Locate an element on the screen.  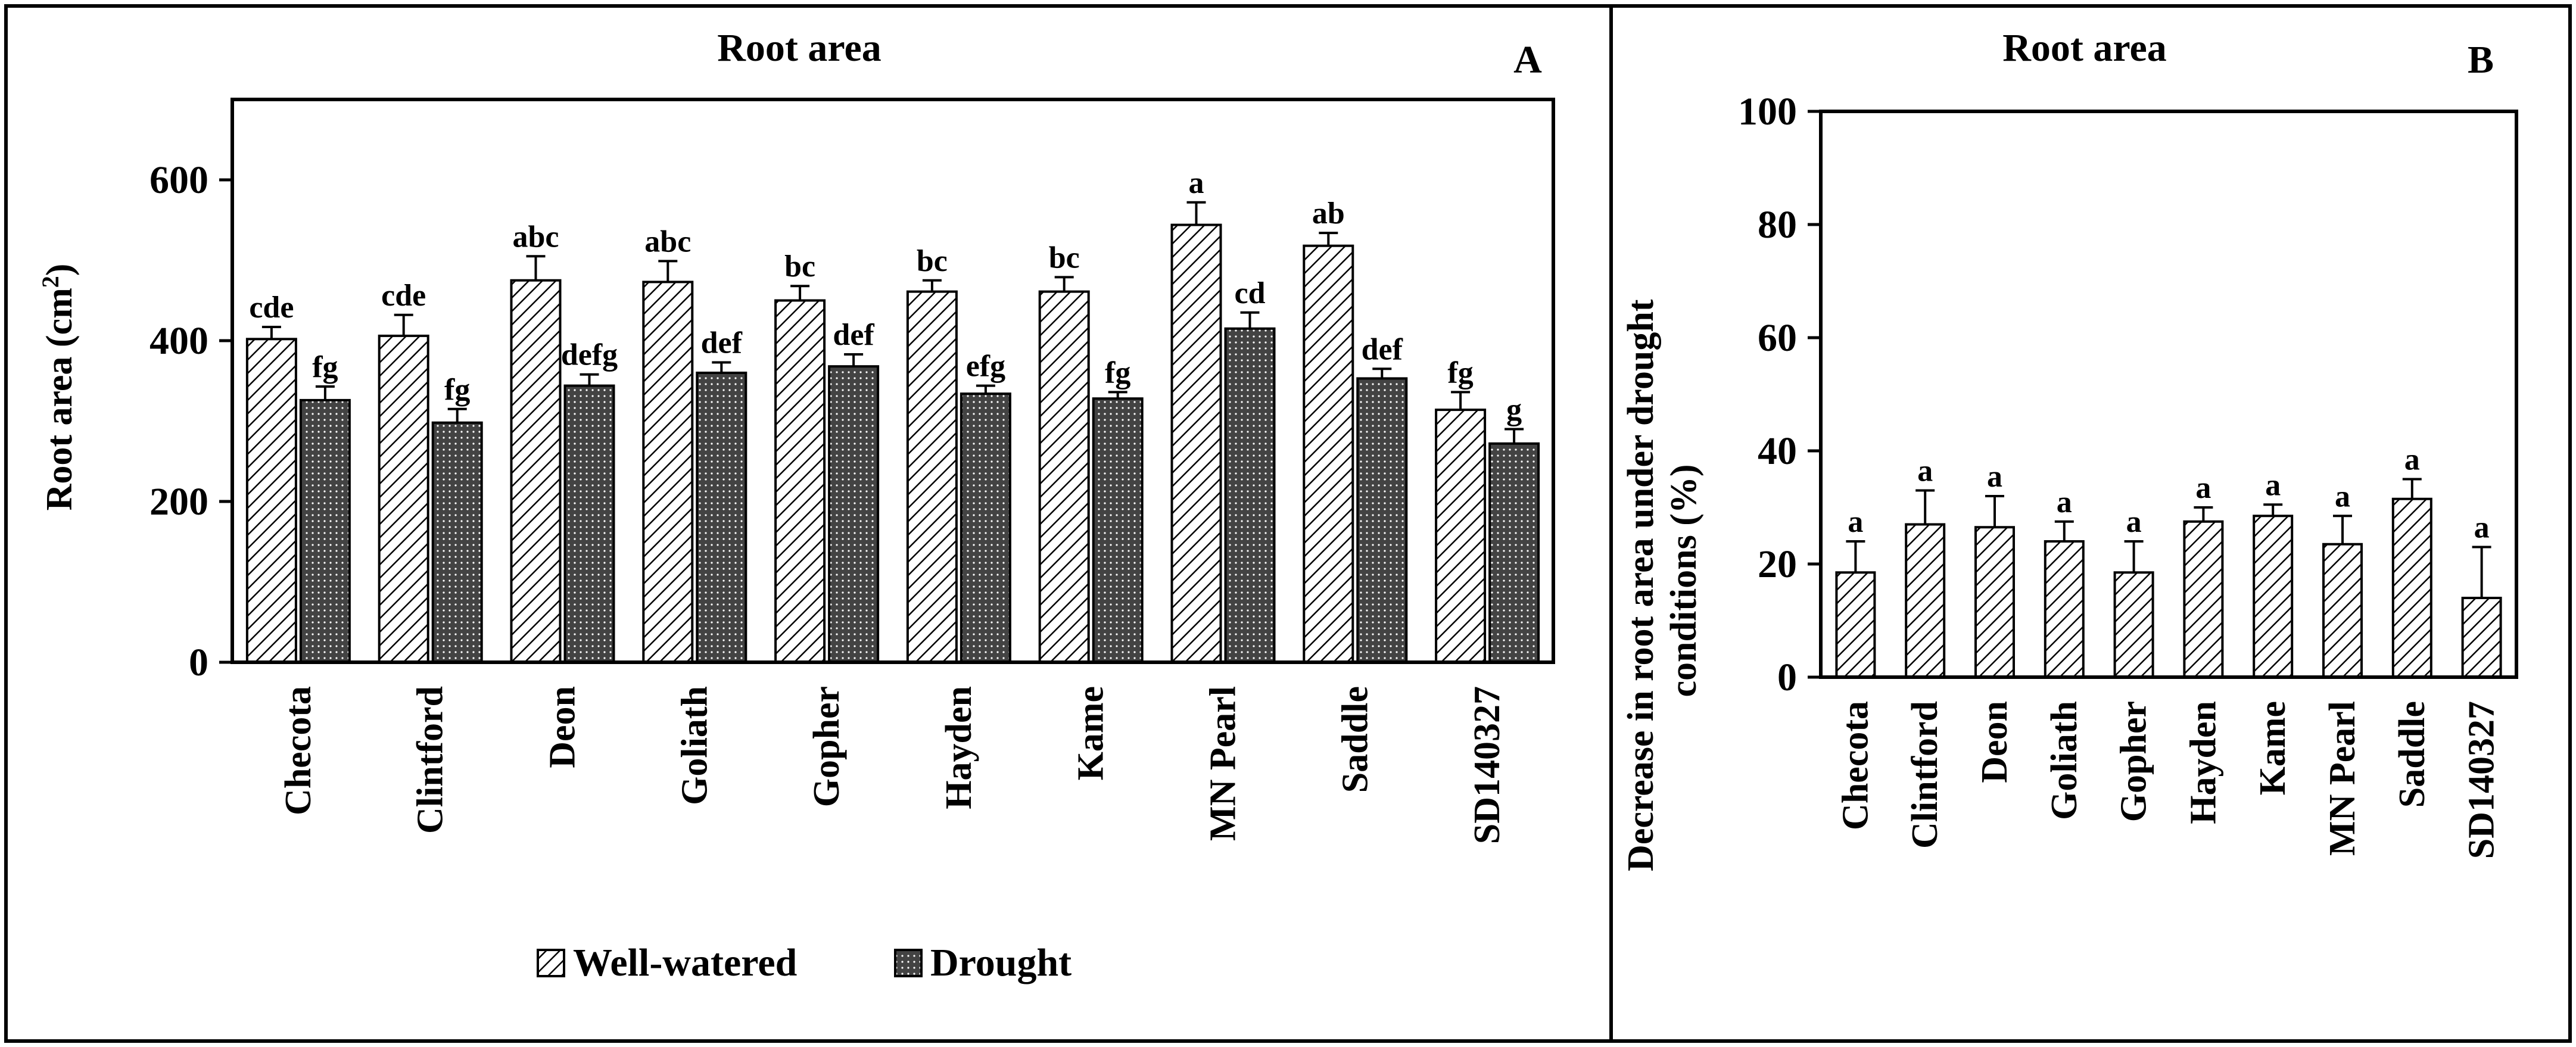
b-y-tick-label-20: 20 is located at coordinates (1777, 564).